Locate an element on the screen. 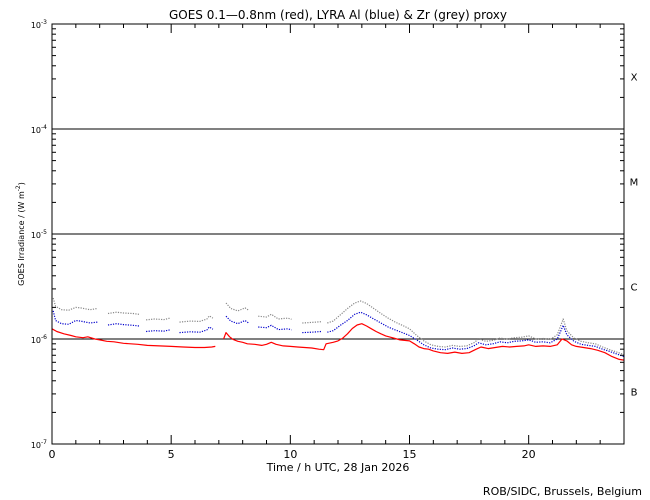 The height and width of the screenshot is (500, 650). flare-class-labels: X M C B is located at coordinates (634, 236).